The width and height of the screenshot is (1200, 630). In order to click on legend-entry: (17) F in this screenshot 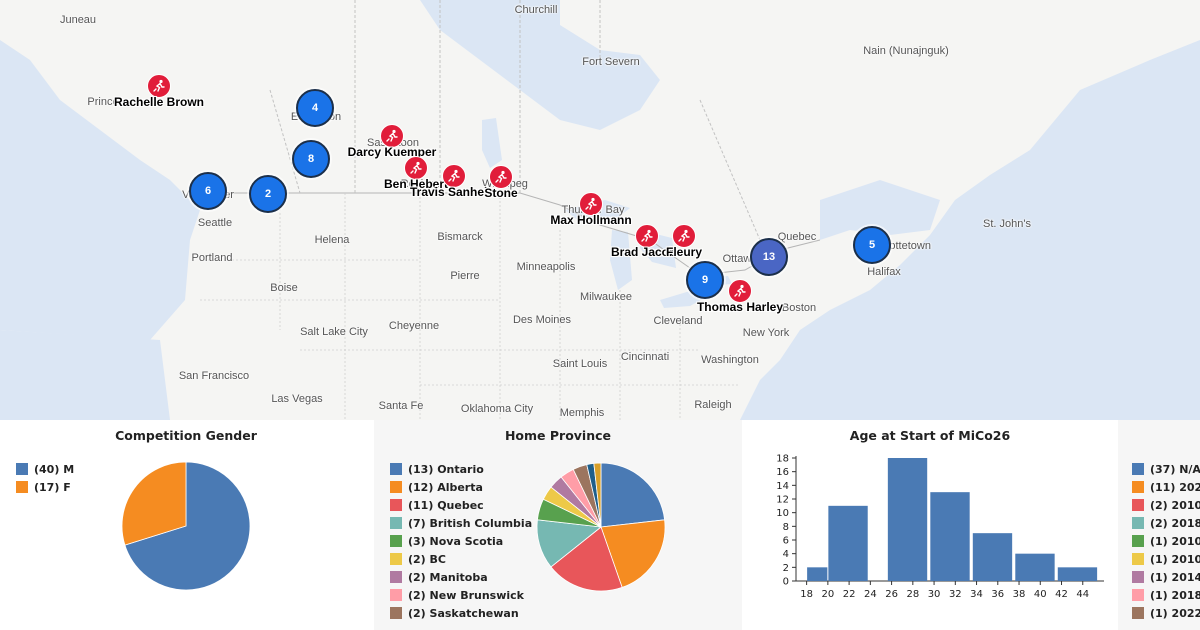, I will do `click(45, 487)`.